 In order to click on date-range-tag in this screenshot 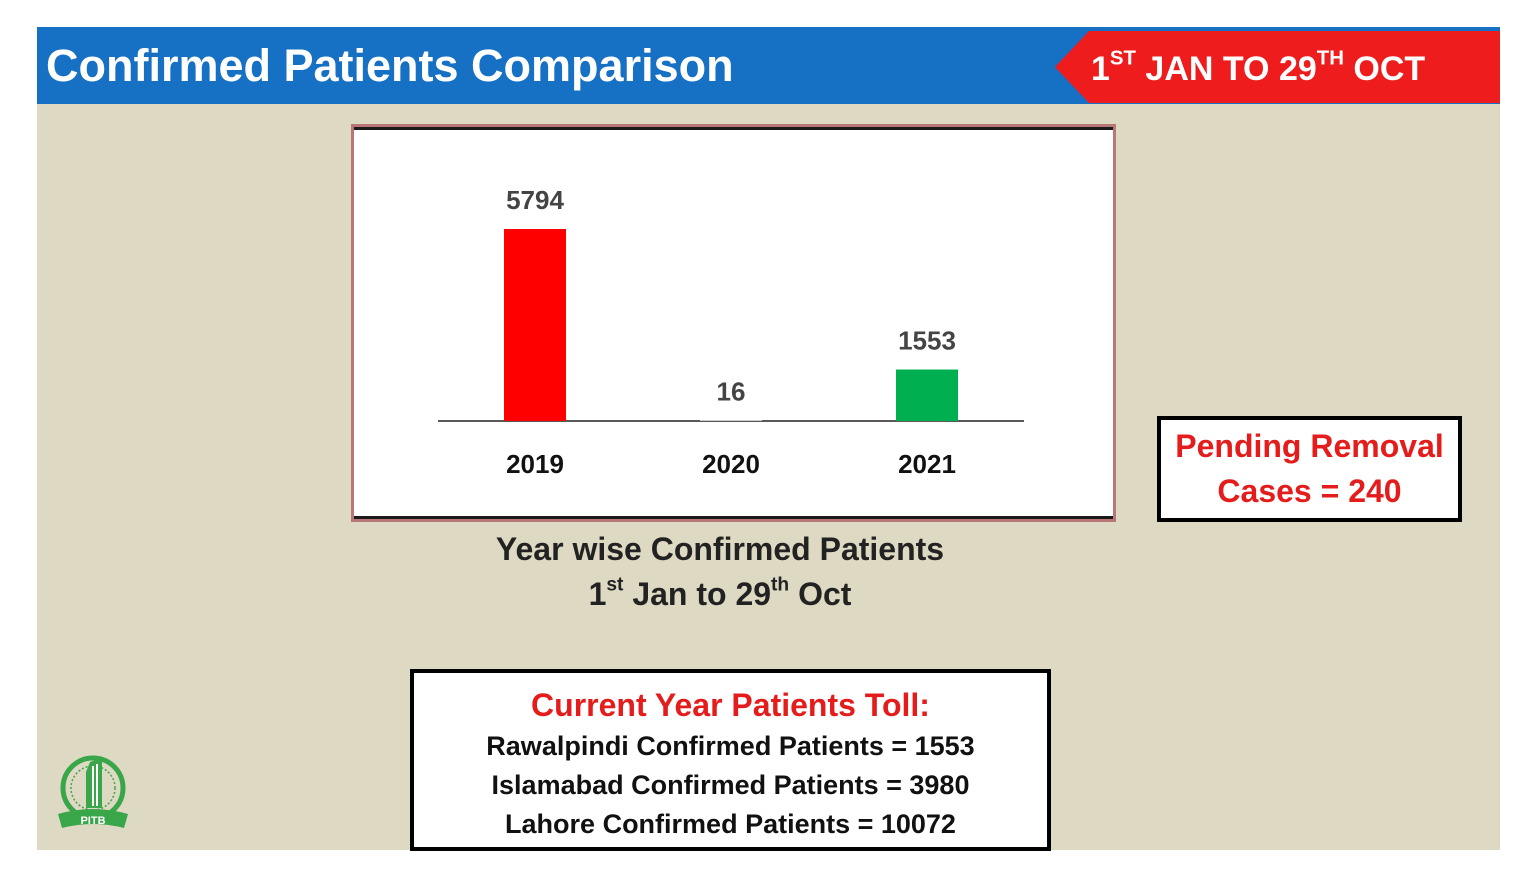, I will do `click(1277, 67)`.